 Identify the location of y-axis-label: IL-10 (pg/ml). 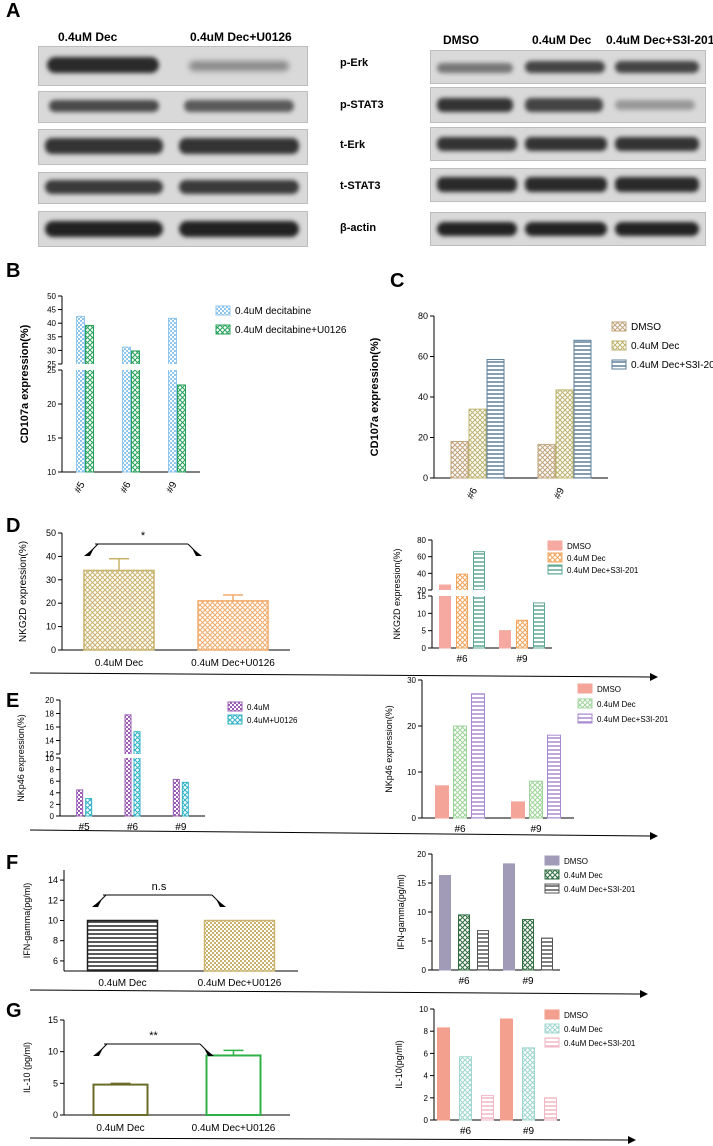
(27, 1067).